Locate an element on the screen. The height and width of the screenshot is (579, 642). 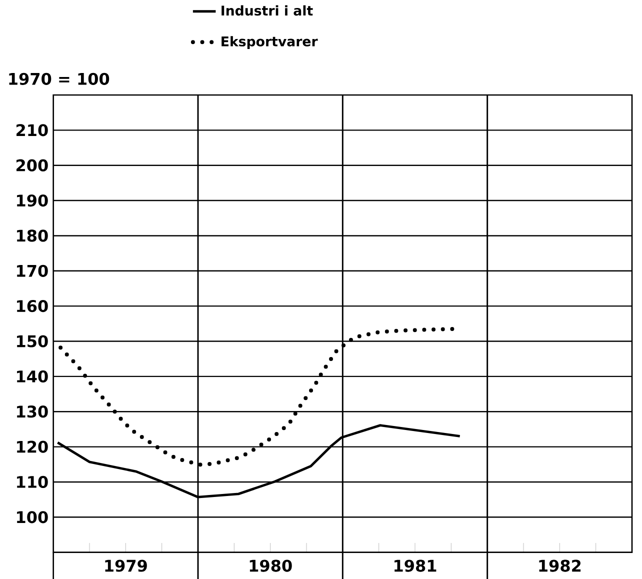
y-tick-label: 120 is located at coordinates (32, 446).